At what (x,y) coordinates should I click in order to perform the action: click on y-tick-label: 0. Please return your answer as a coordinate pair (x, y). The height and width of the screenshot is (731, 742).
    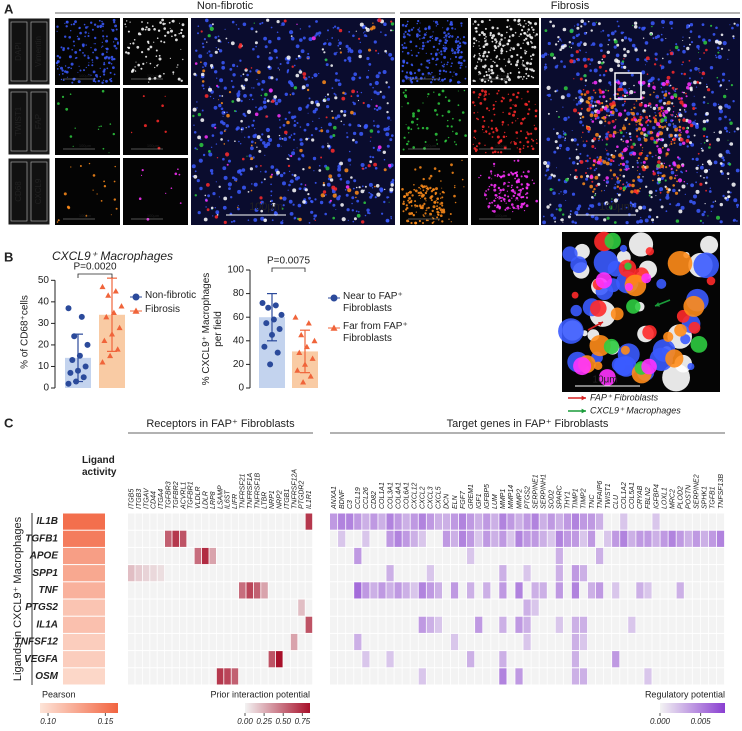
    Looking at the image, I should click on (241, 388).